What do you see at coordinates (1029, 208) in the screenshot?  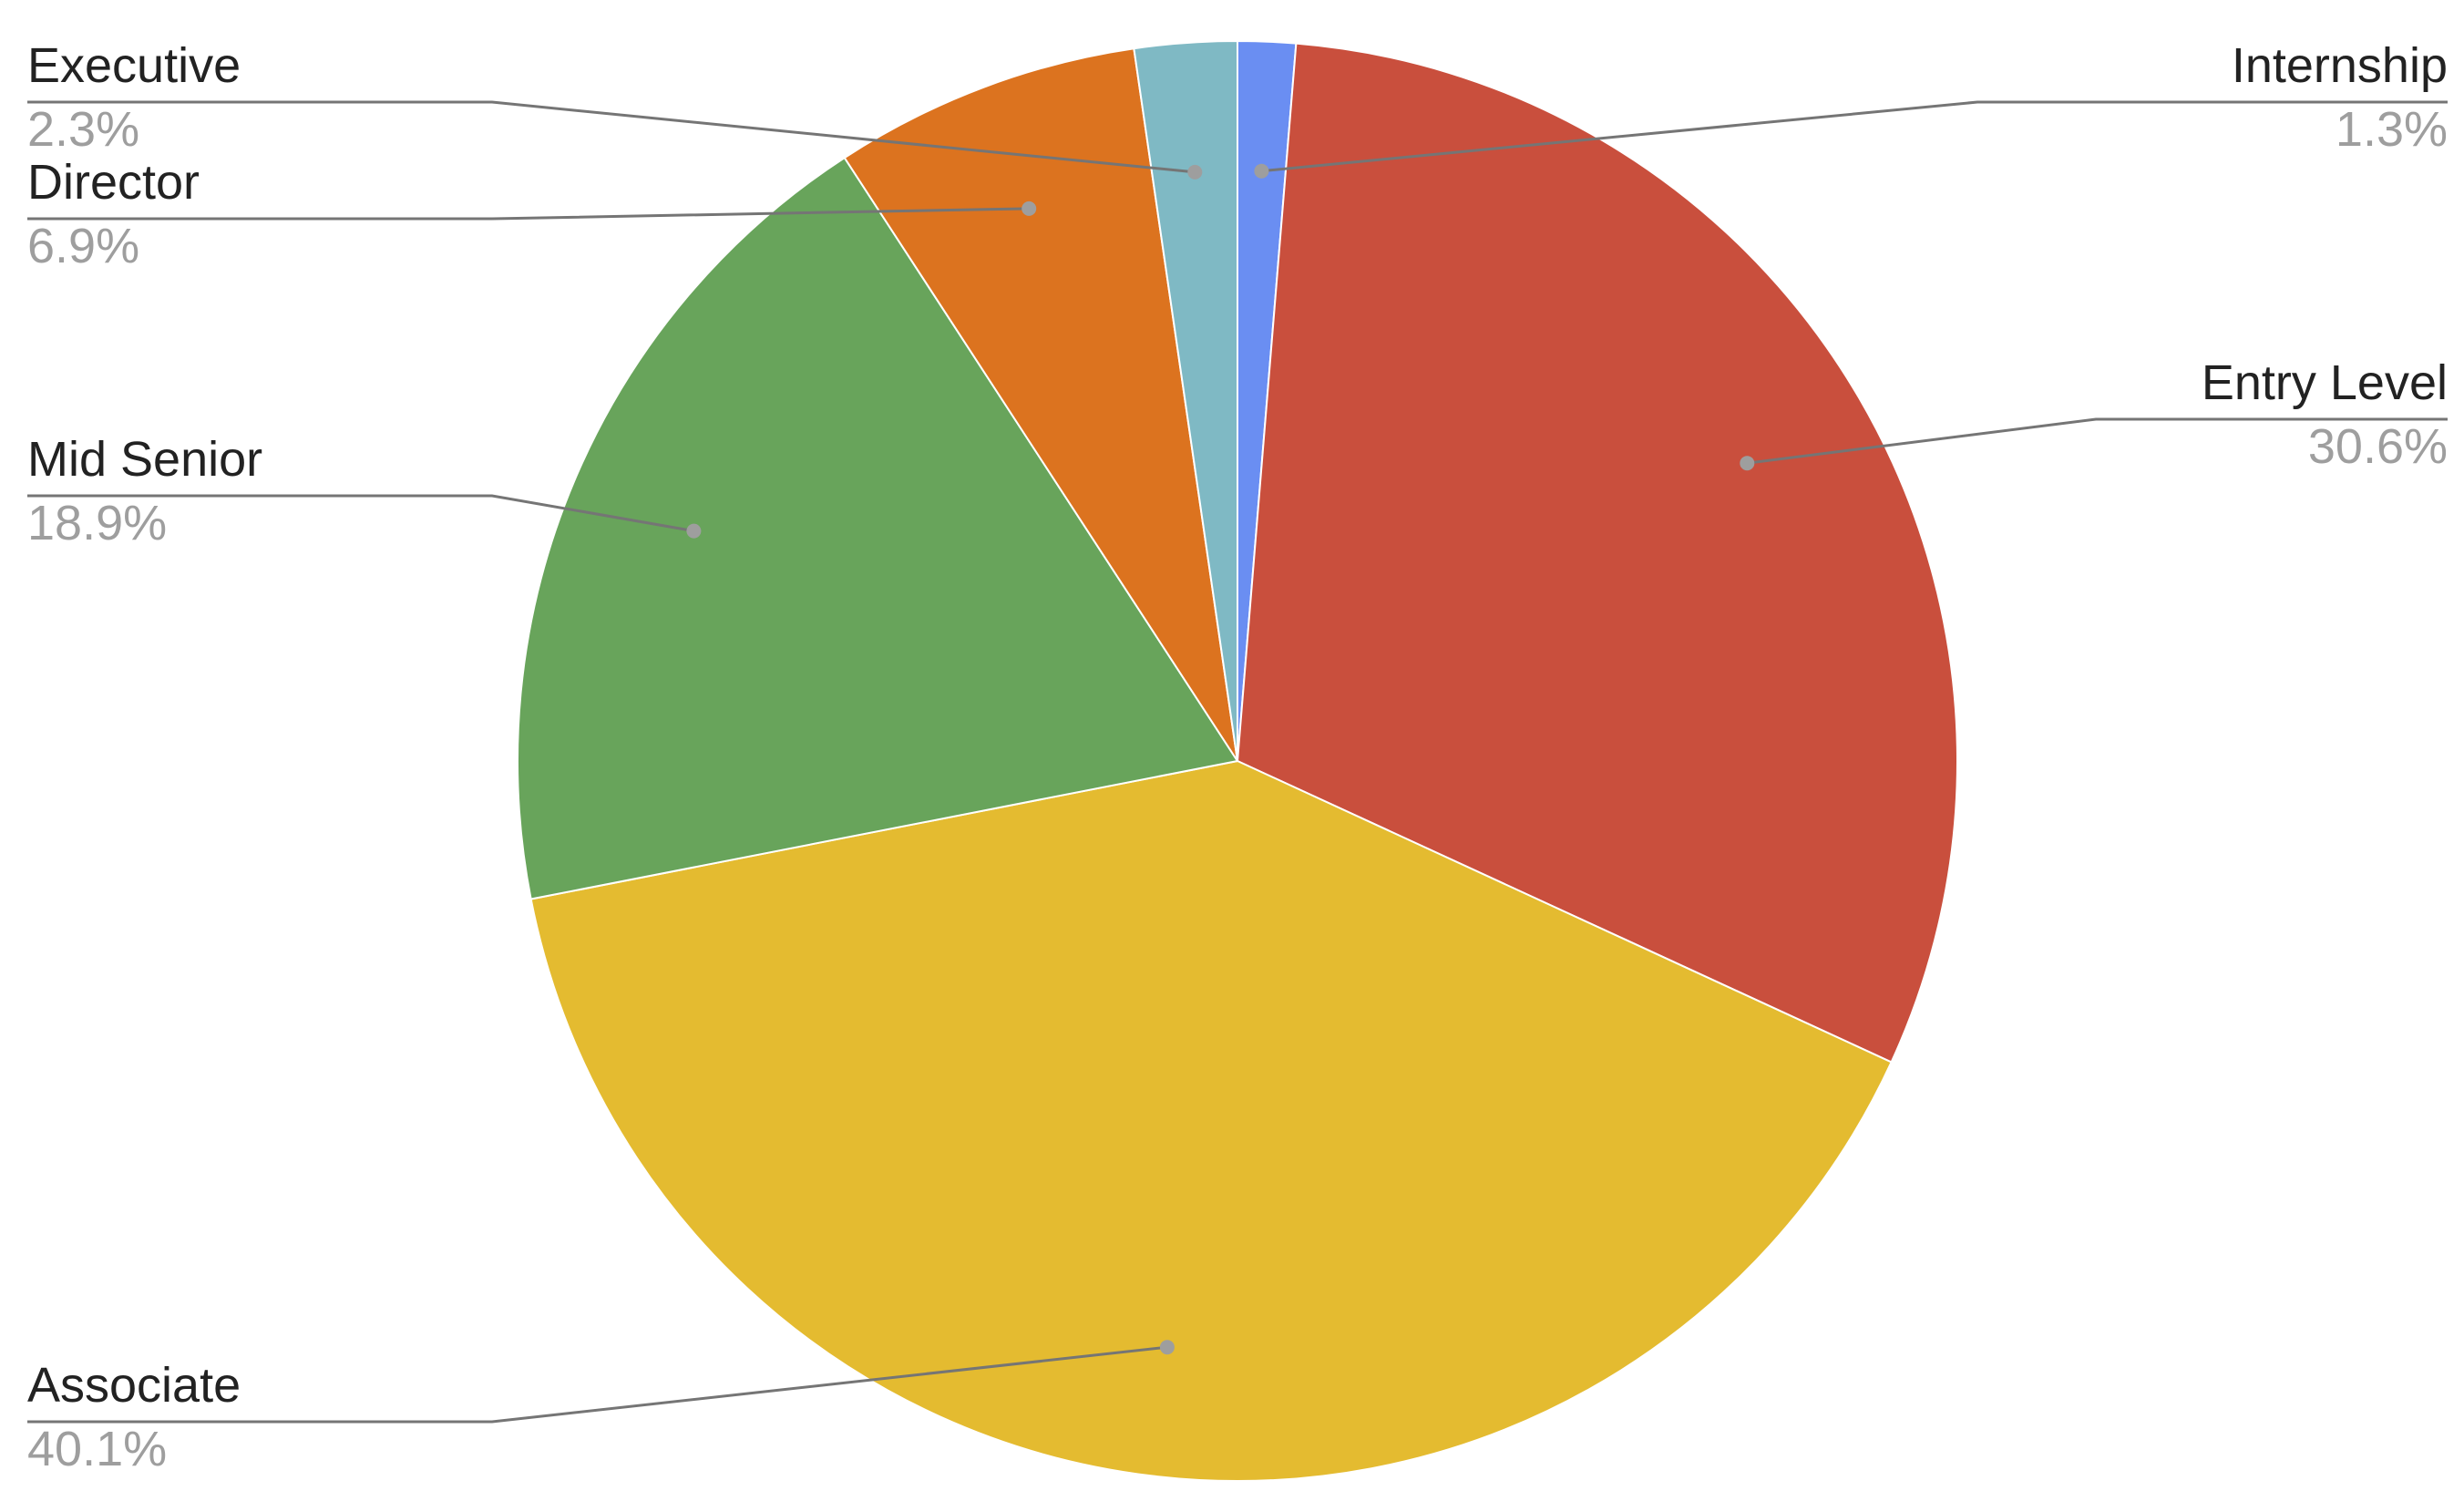 I see `leader-dot-director` at bounding box center [1029, 208].